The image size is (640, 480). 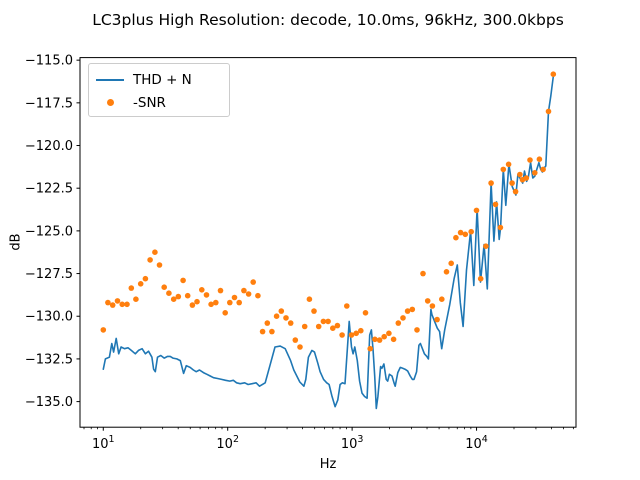 I want to click on y-tick-label: −135.0, so click(x=49, y=402).